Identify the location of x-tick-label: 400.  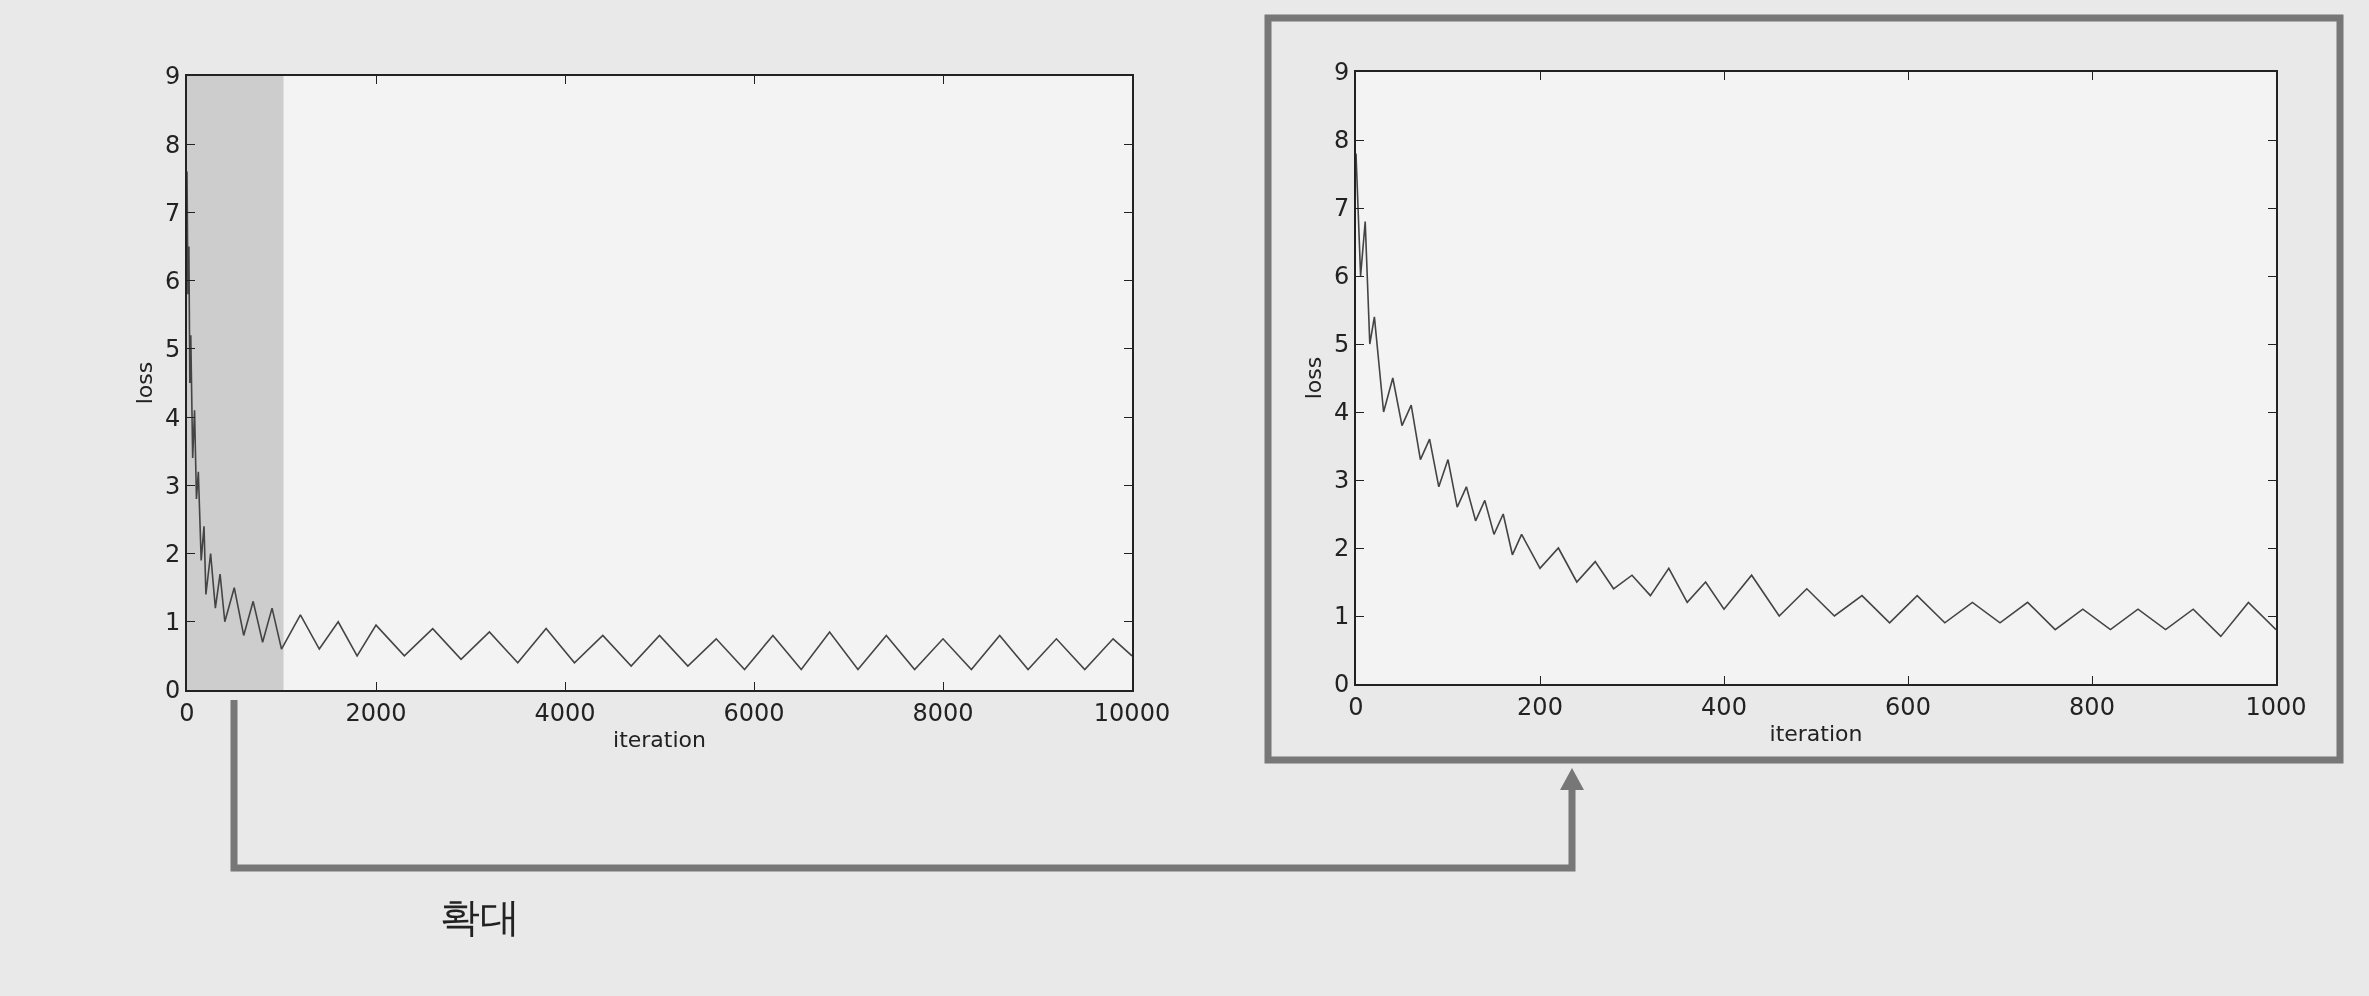
(1724, 706).